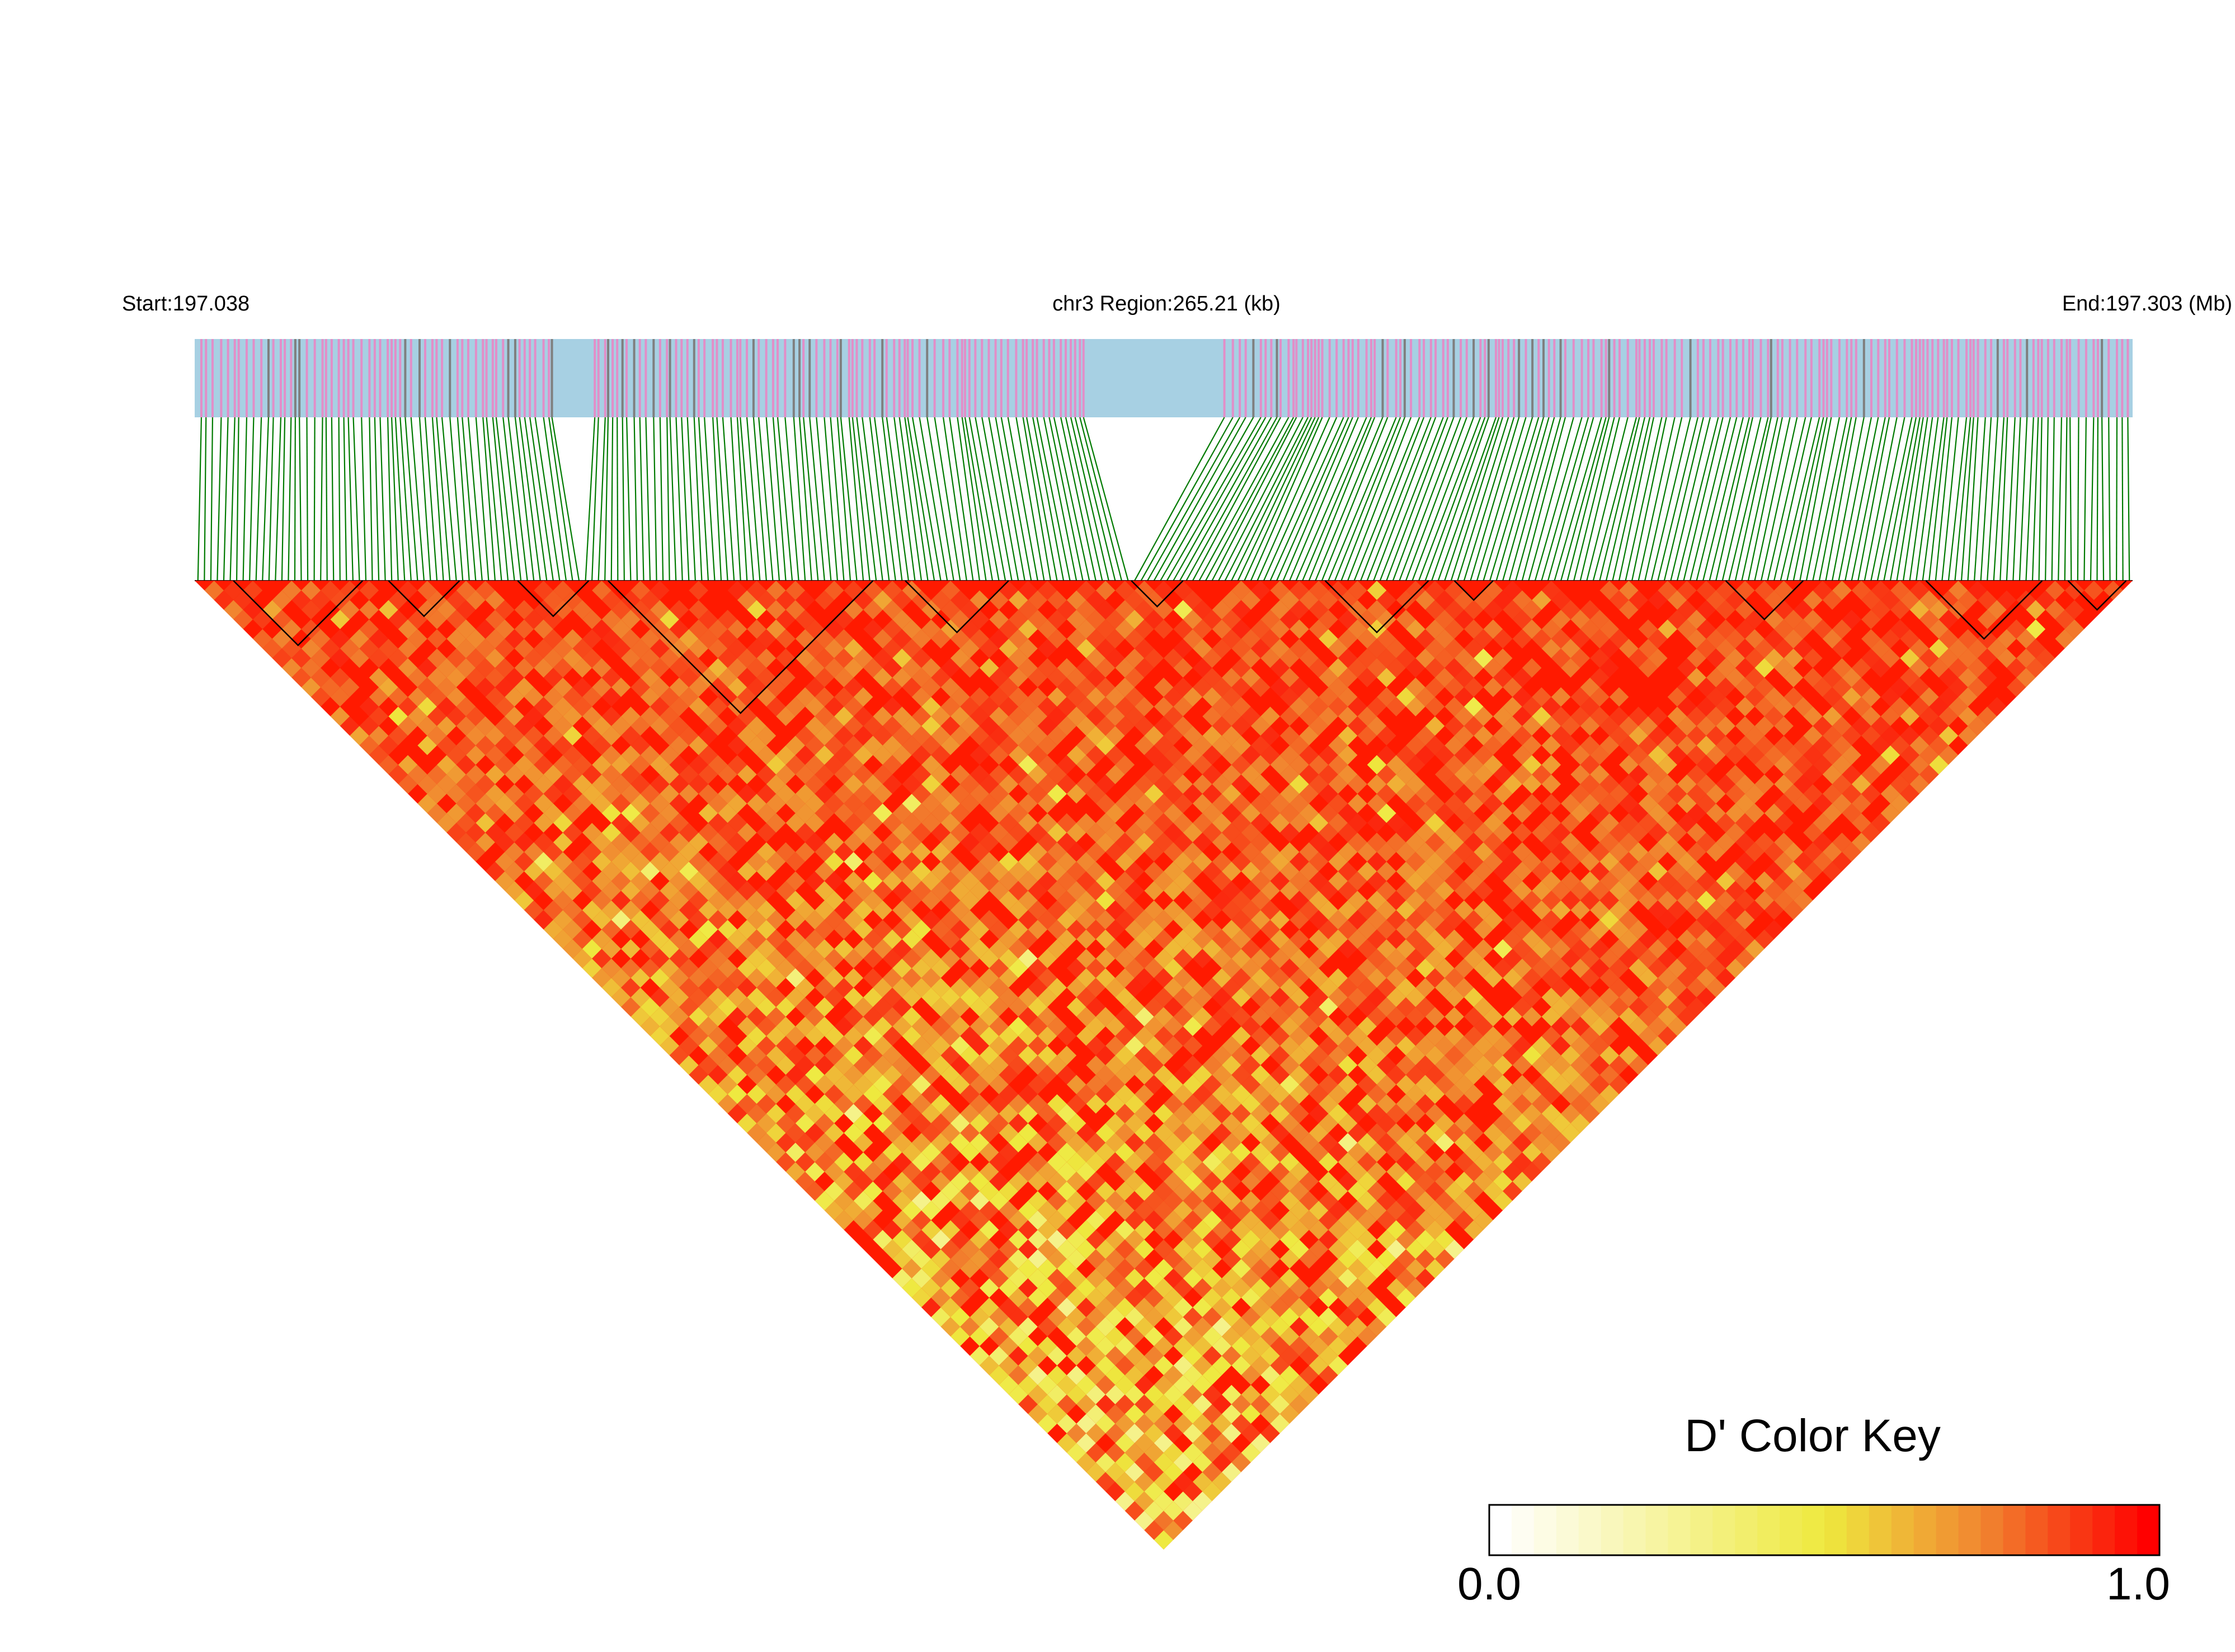 This screenshot has width=2235, height=1652. What do you see at coordinates (298, 614) in the screenshot?
I see `ld-block-outline` at bounding box center [298, 614].